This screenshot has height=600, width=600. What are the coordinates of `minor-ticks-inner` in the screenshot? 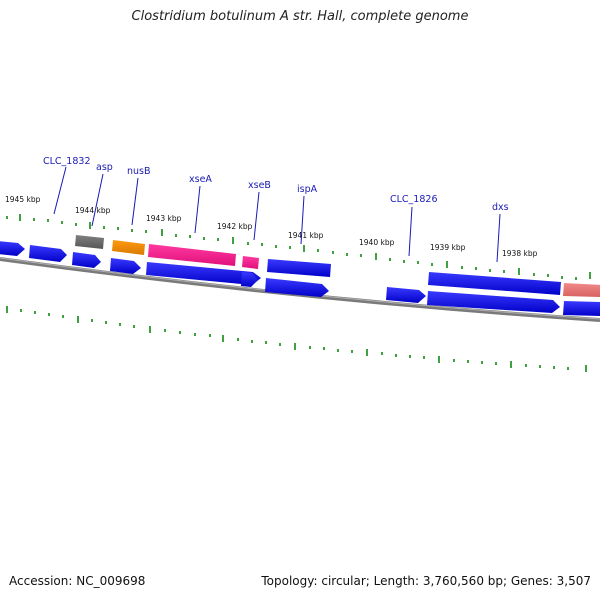 It's located at (294, 339).